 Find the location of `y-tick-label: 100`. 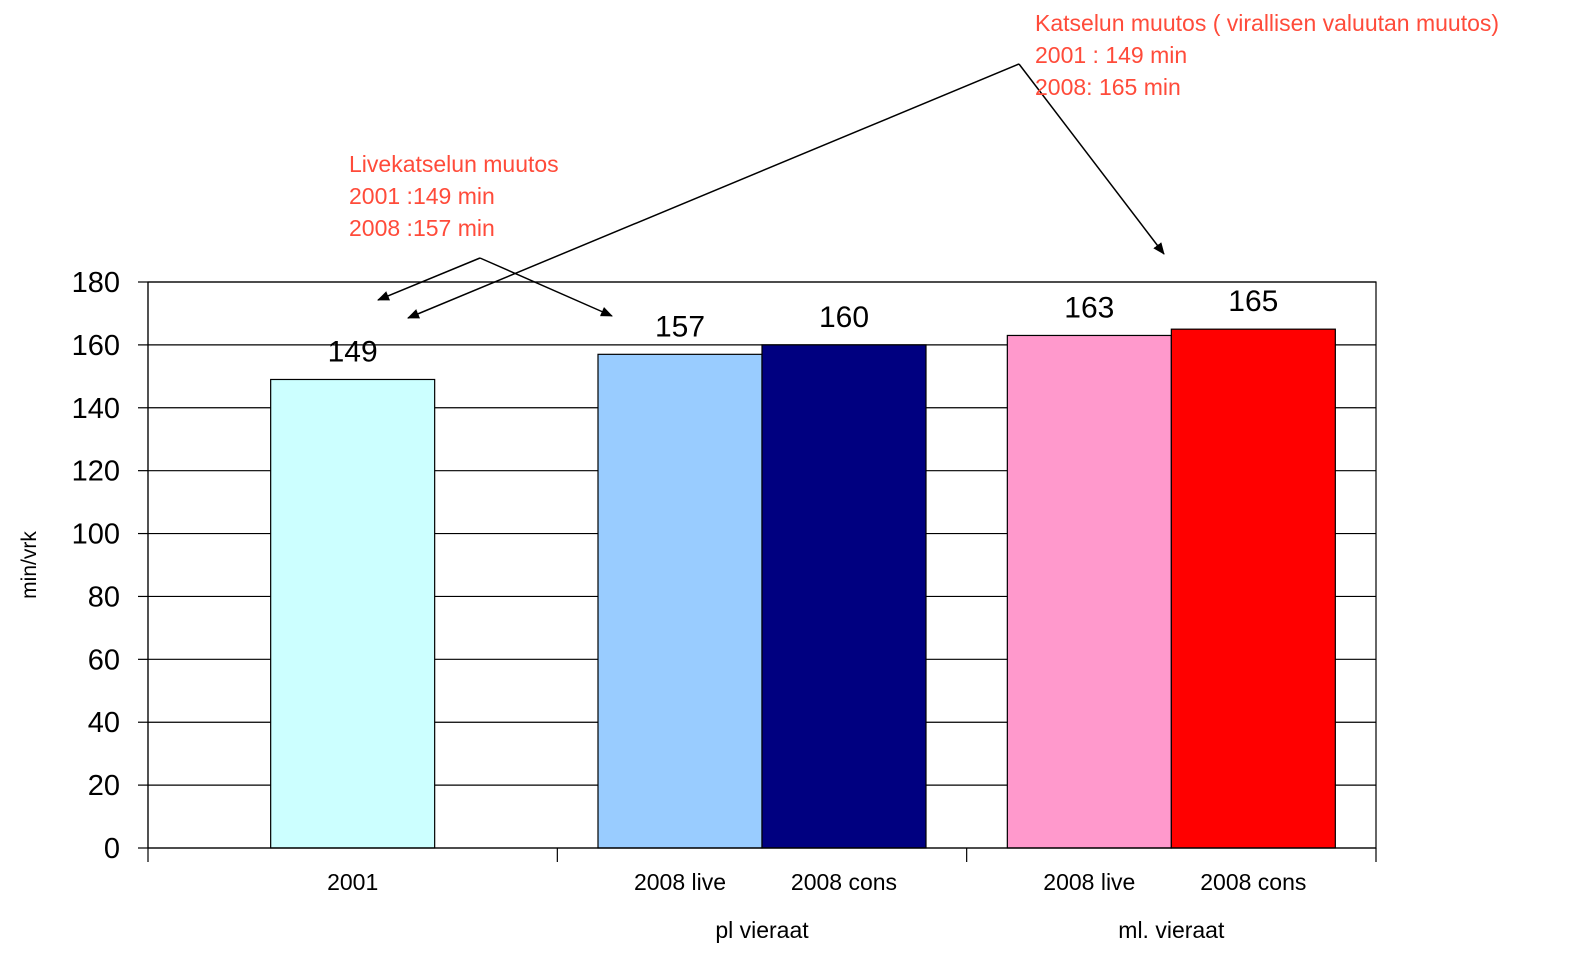

y-tick-label: 100 is located at coordinates (96, 535).